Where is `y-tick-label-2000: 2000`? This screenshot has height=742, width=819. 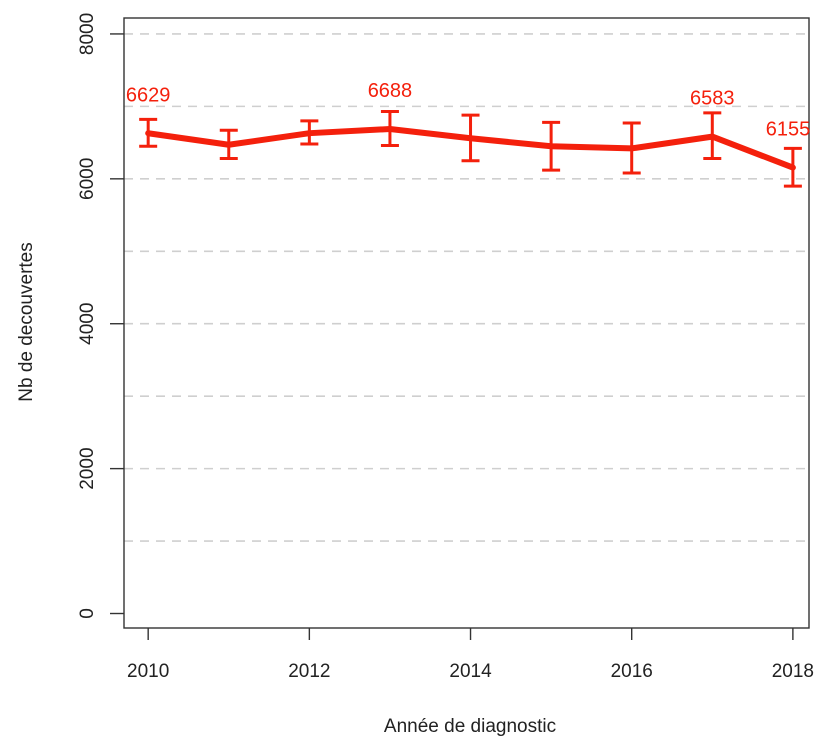 y-tick-label-2000: 2000 is located at coordinates (87, 468).